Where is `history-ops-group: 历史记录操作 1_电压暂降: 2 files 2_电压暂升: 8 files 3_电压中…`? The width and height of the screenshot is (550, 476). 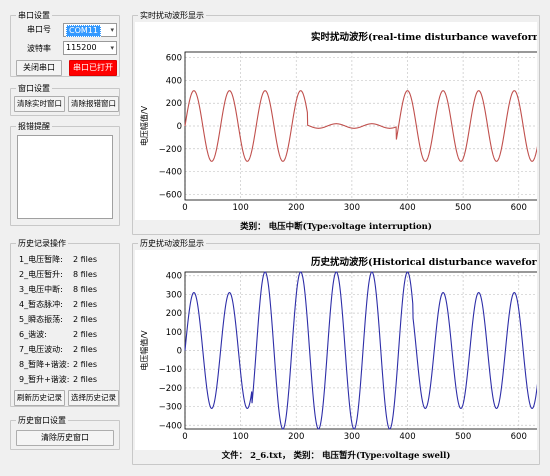
history-ops-group: 历史记录操作 1_电压暂降: 2 files 2_电压暂升: 8 files 3_电压中… is located at coordinates (65, 322).